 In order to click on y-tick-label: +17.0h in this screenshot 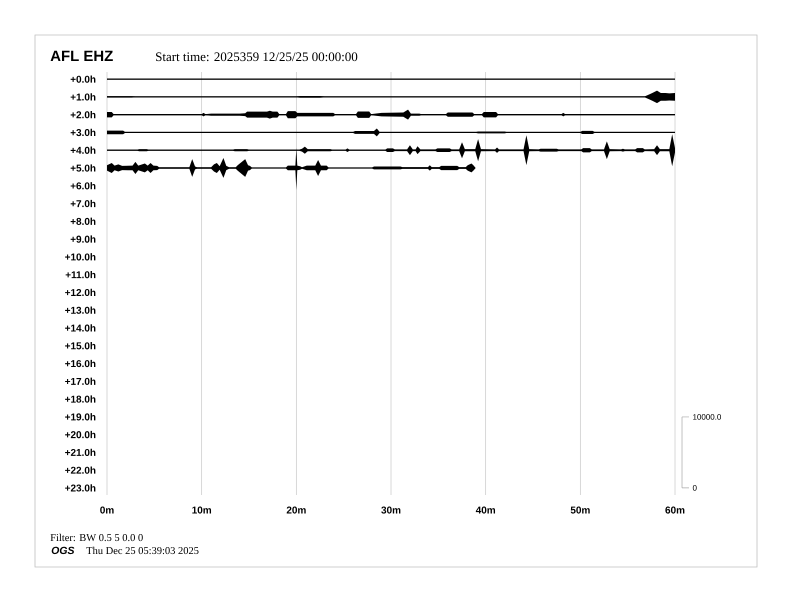, I will do `click(80, 381)`.